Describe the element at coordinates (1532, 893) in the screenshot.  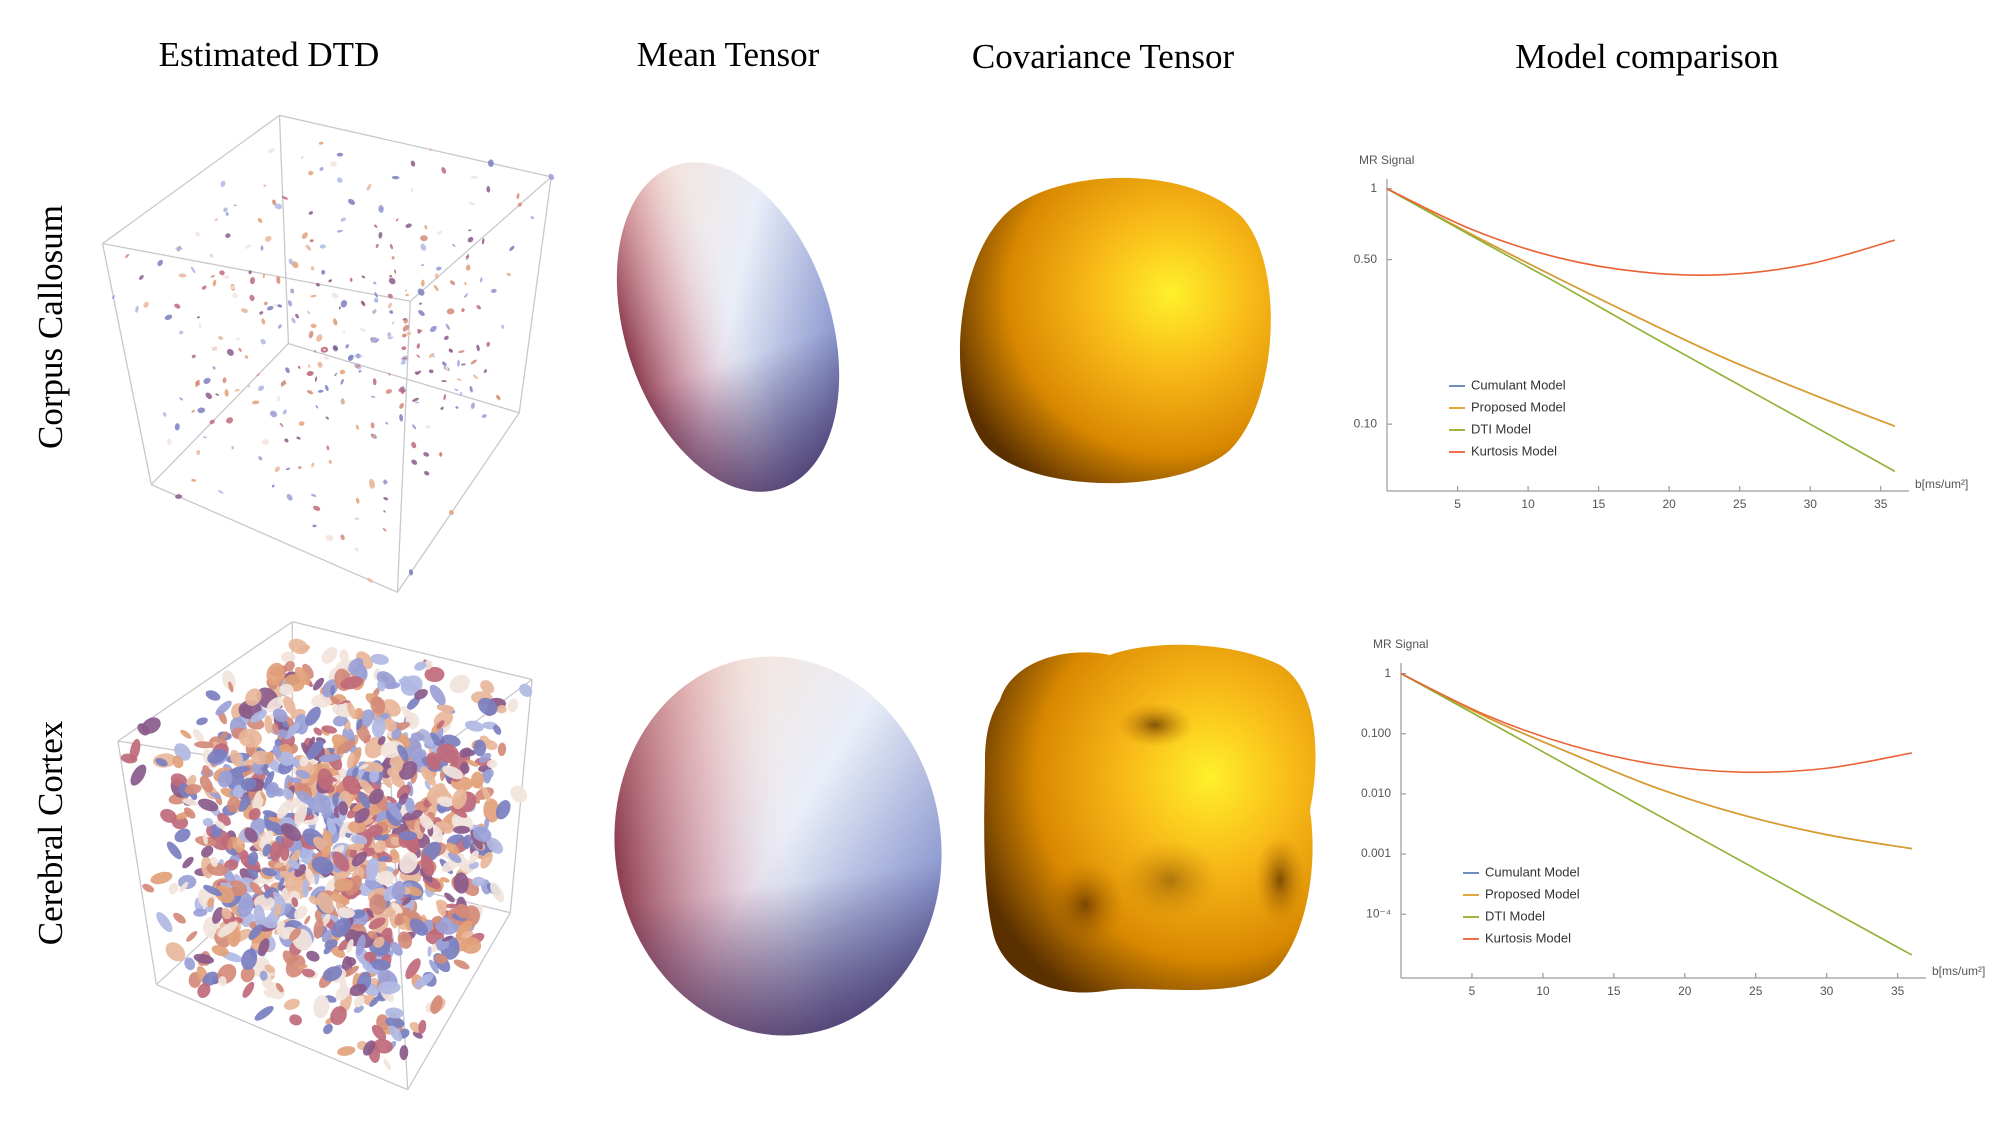
I see `legend-label: Proposed Model` at that location.